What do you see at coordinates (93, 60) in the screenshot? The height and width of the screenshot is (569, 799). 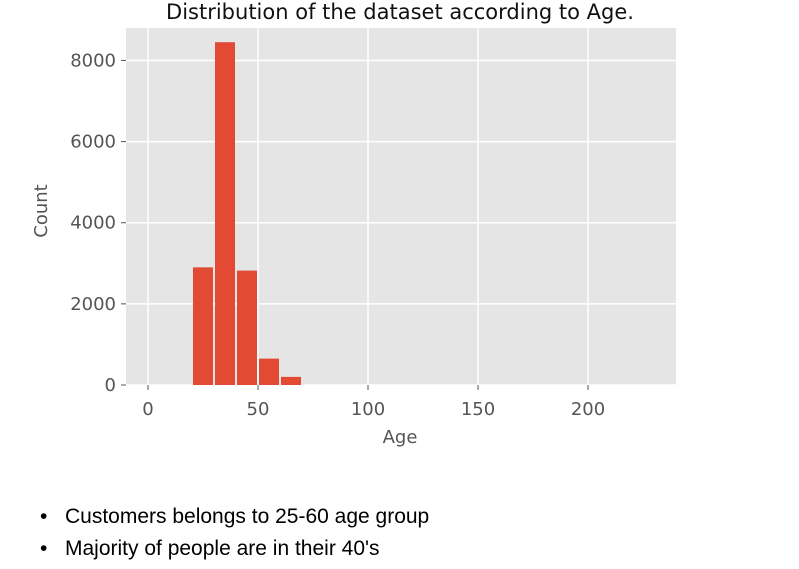 I see `y-tick-label: 8000` at bounding box center [93, 60].